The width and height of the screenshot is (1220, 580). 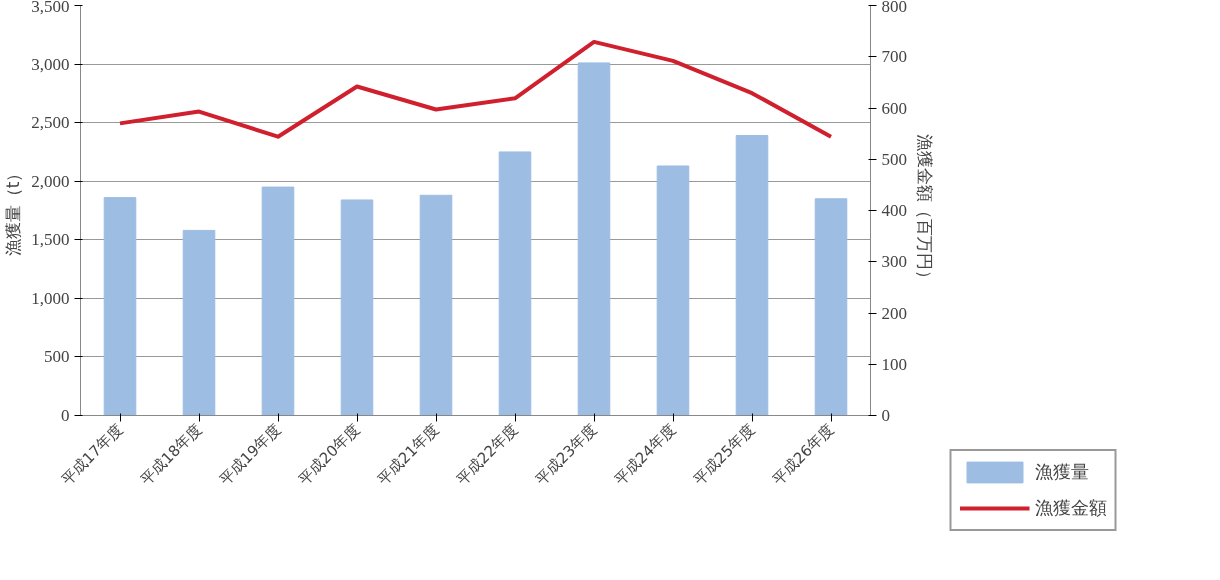 I want to click on y-tick-label: 1,500, so click(x=50, y=240).